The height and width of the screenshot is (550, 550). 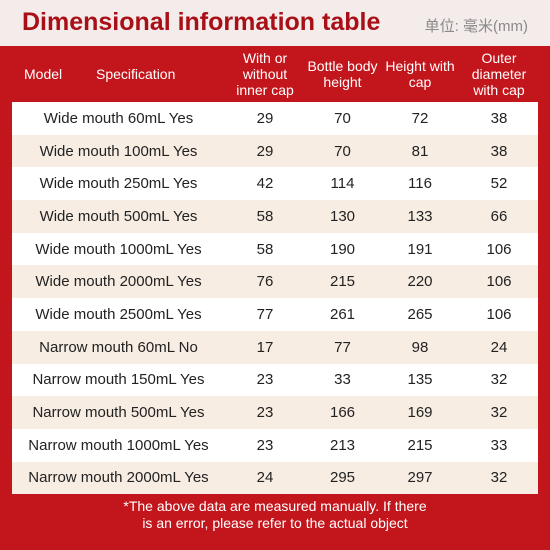 What do you see at coordinates (420, 184) in the screenshot?
I see `value-cell: 116` at bounding box center [420, 184].